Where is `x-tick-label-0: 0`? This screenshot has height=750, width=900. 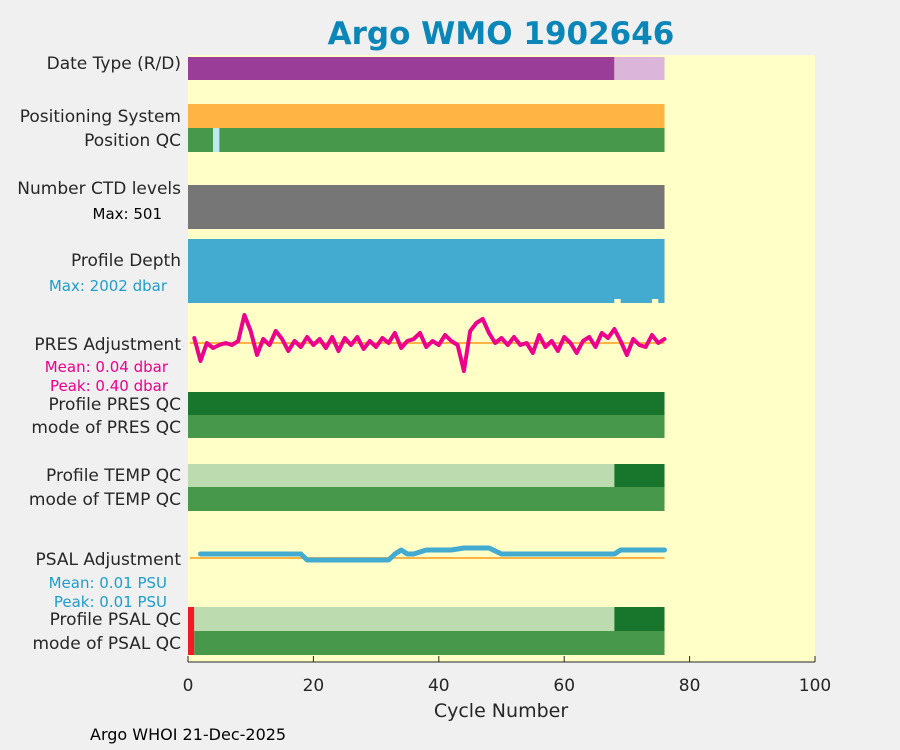 x-tick-label-0: 0 is located at coordinates (188, 686).